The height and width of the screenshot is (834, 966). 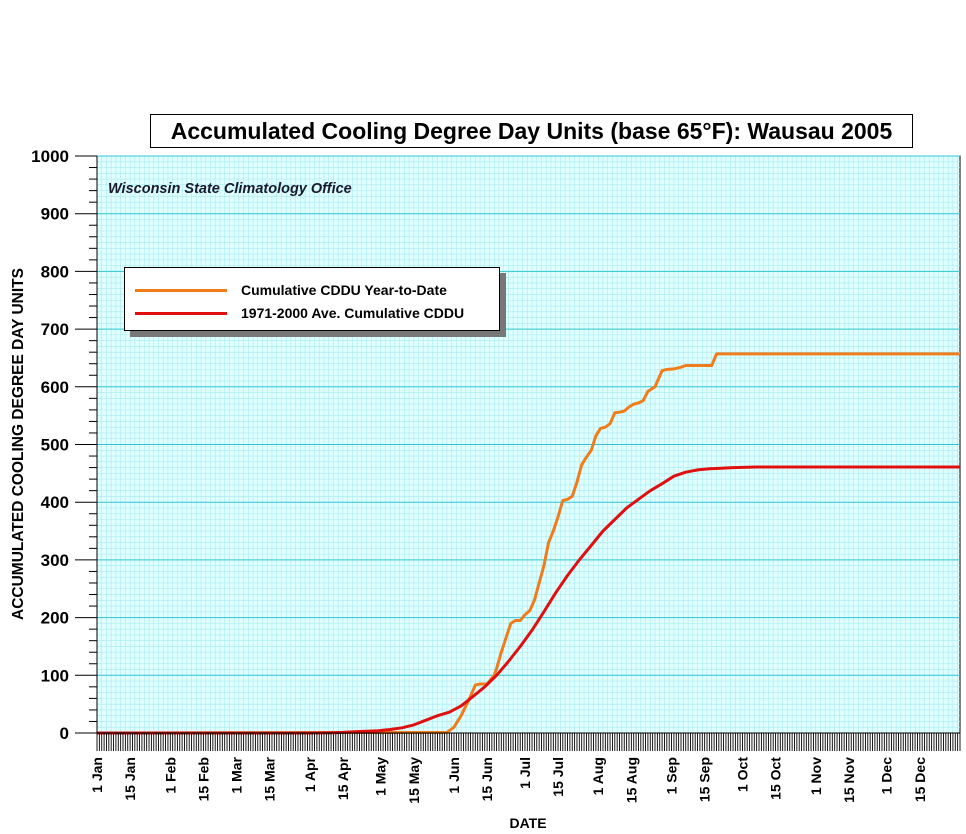 I want to click on y-tick-label: 1000, so click(x=50, y=156).